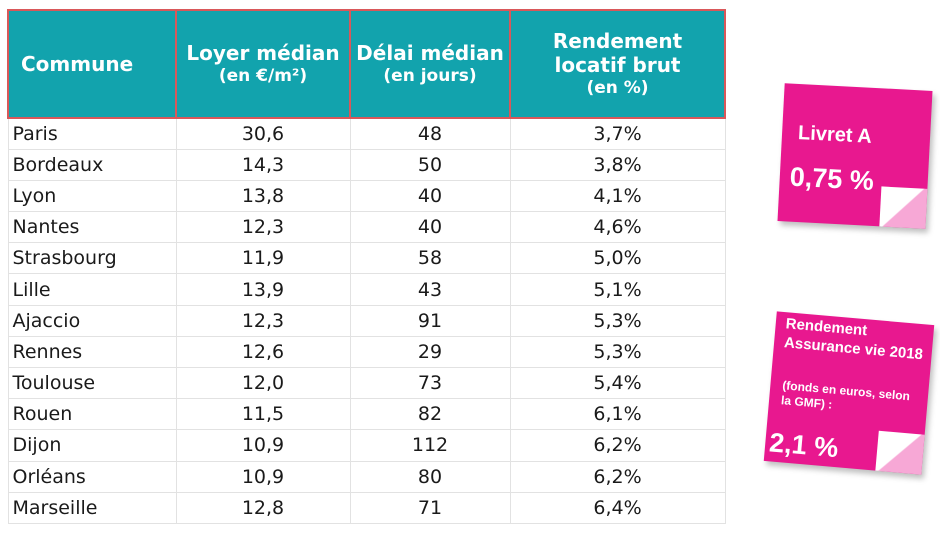  Describe the element at coordinates (92, 383) in the screenshot. I see `cell-commune: Toulouse` at that location.